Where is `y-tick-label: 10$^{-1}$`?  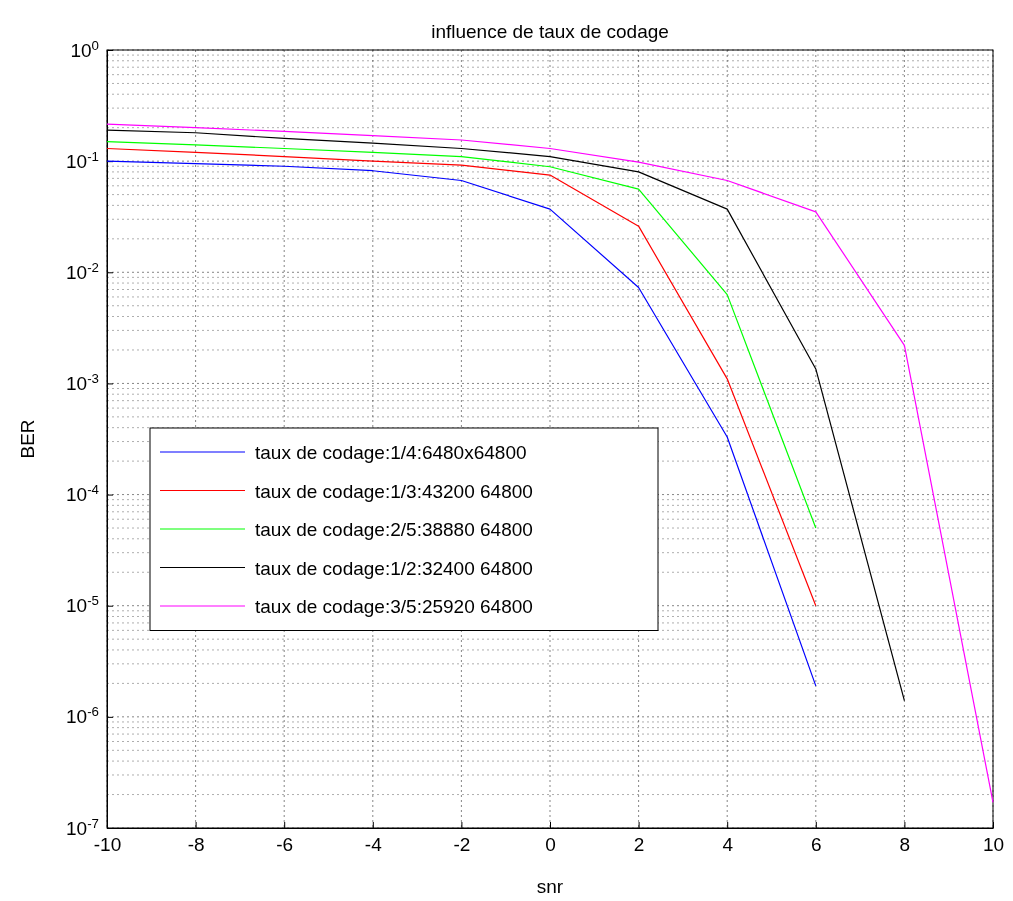 y-tick-label: 10$^{-1}$ is located at coordinates (82, 160).